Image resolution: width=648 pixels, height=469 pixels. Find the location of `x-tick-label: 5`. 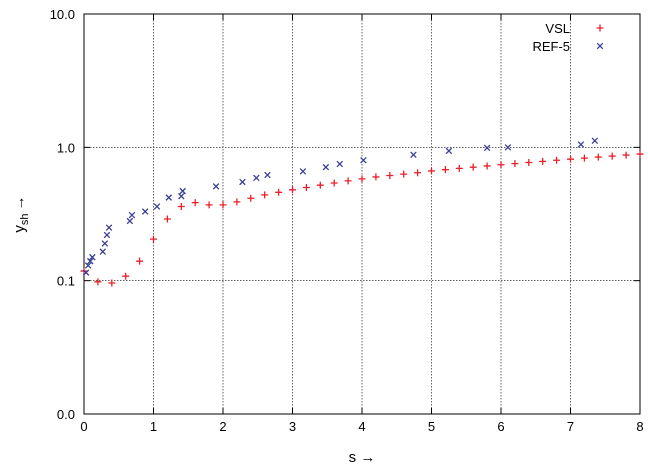

x-tick-label: 5 is located at coordinates (431, 426).